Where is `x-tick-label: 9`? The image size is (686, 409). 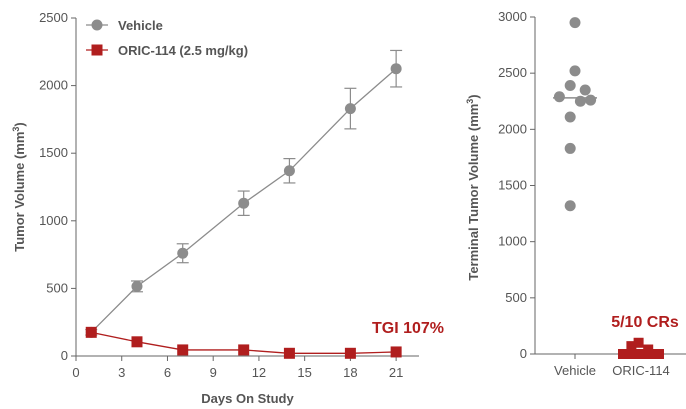
x-tick-label: 9 is located at coordinates (213, 372).